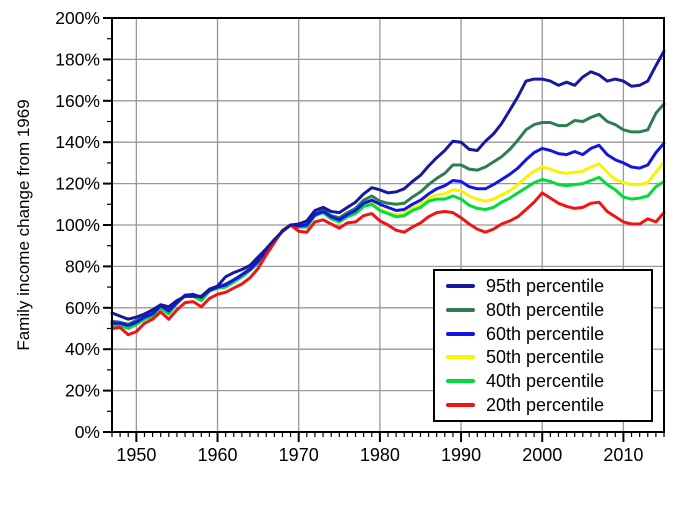 This screenshot has width=685, height=512. What do you see at coordinates (77, 184) in the screenshot?
I see `y-tick-label-120: 120%` at bounding box center [77, 184].